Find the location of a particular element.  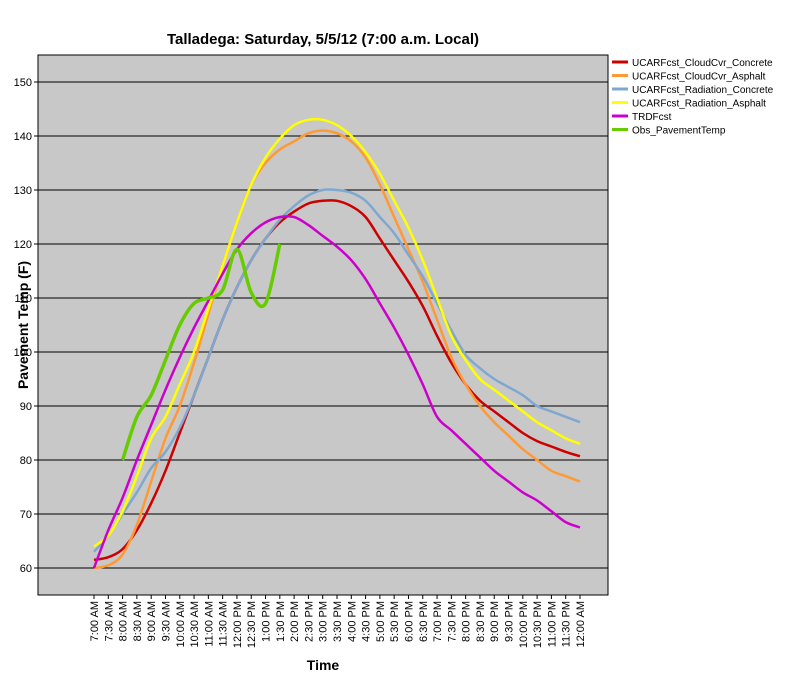

x-tick-label: 8:00 PM is located at coordinates (467, 621).